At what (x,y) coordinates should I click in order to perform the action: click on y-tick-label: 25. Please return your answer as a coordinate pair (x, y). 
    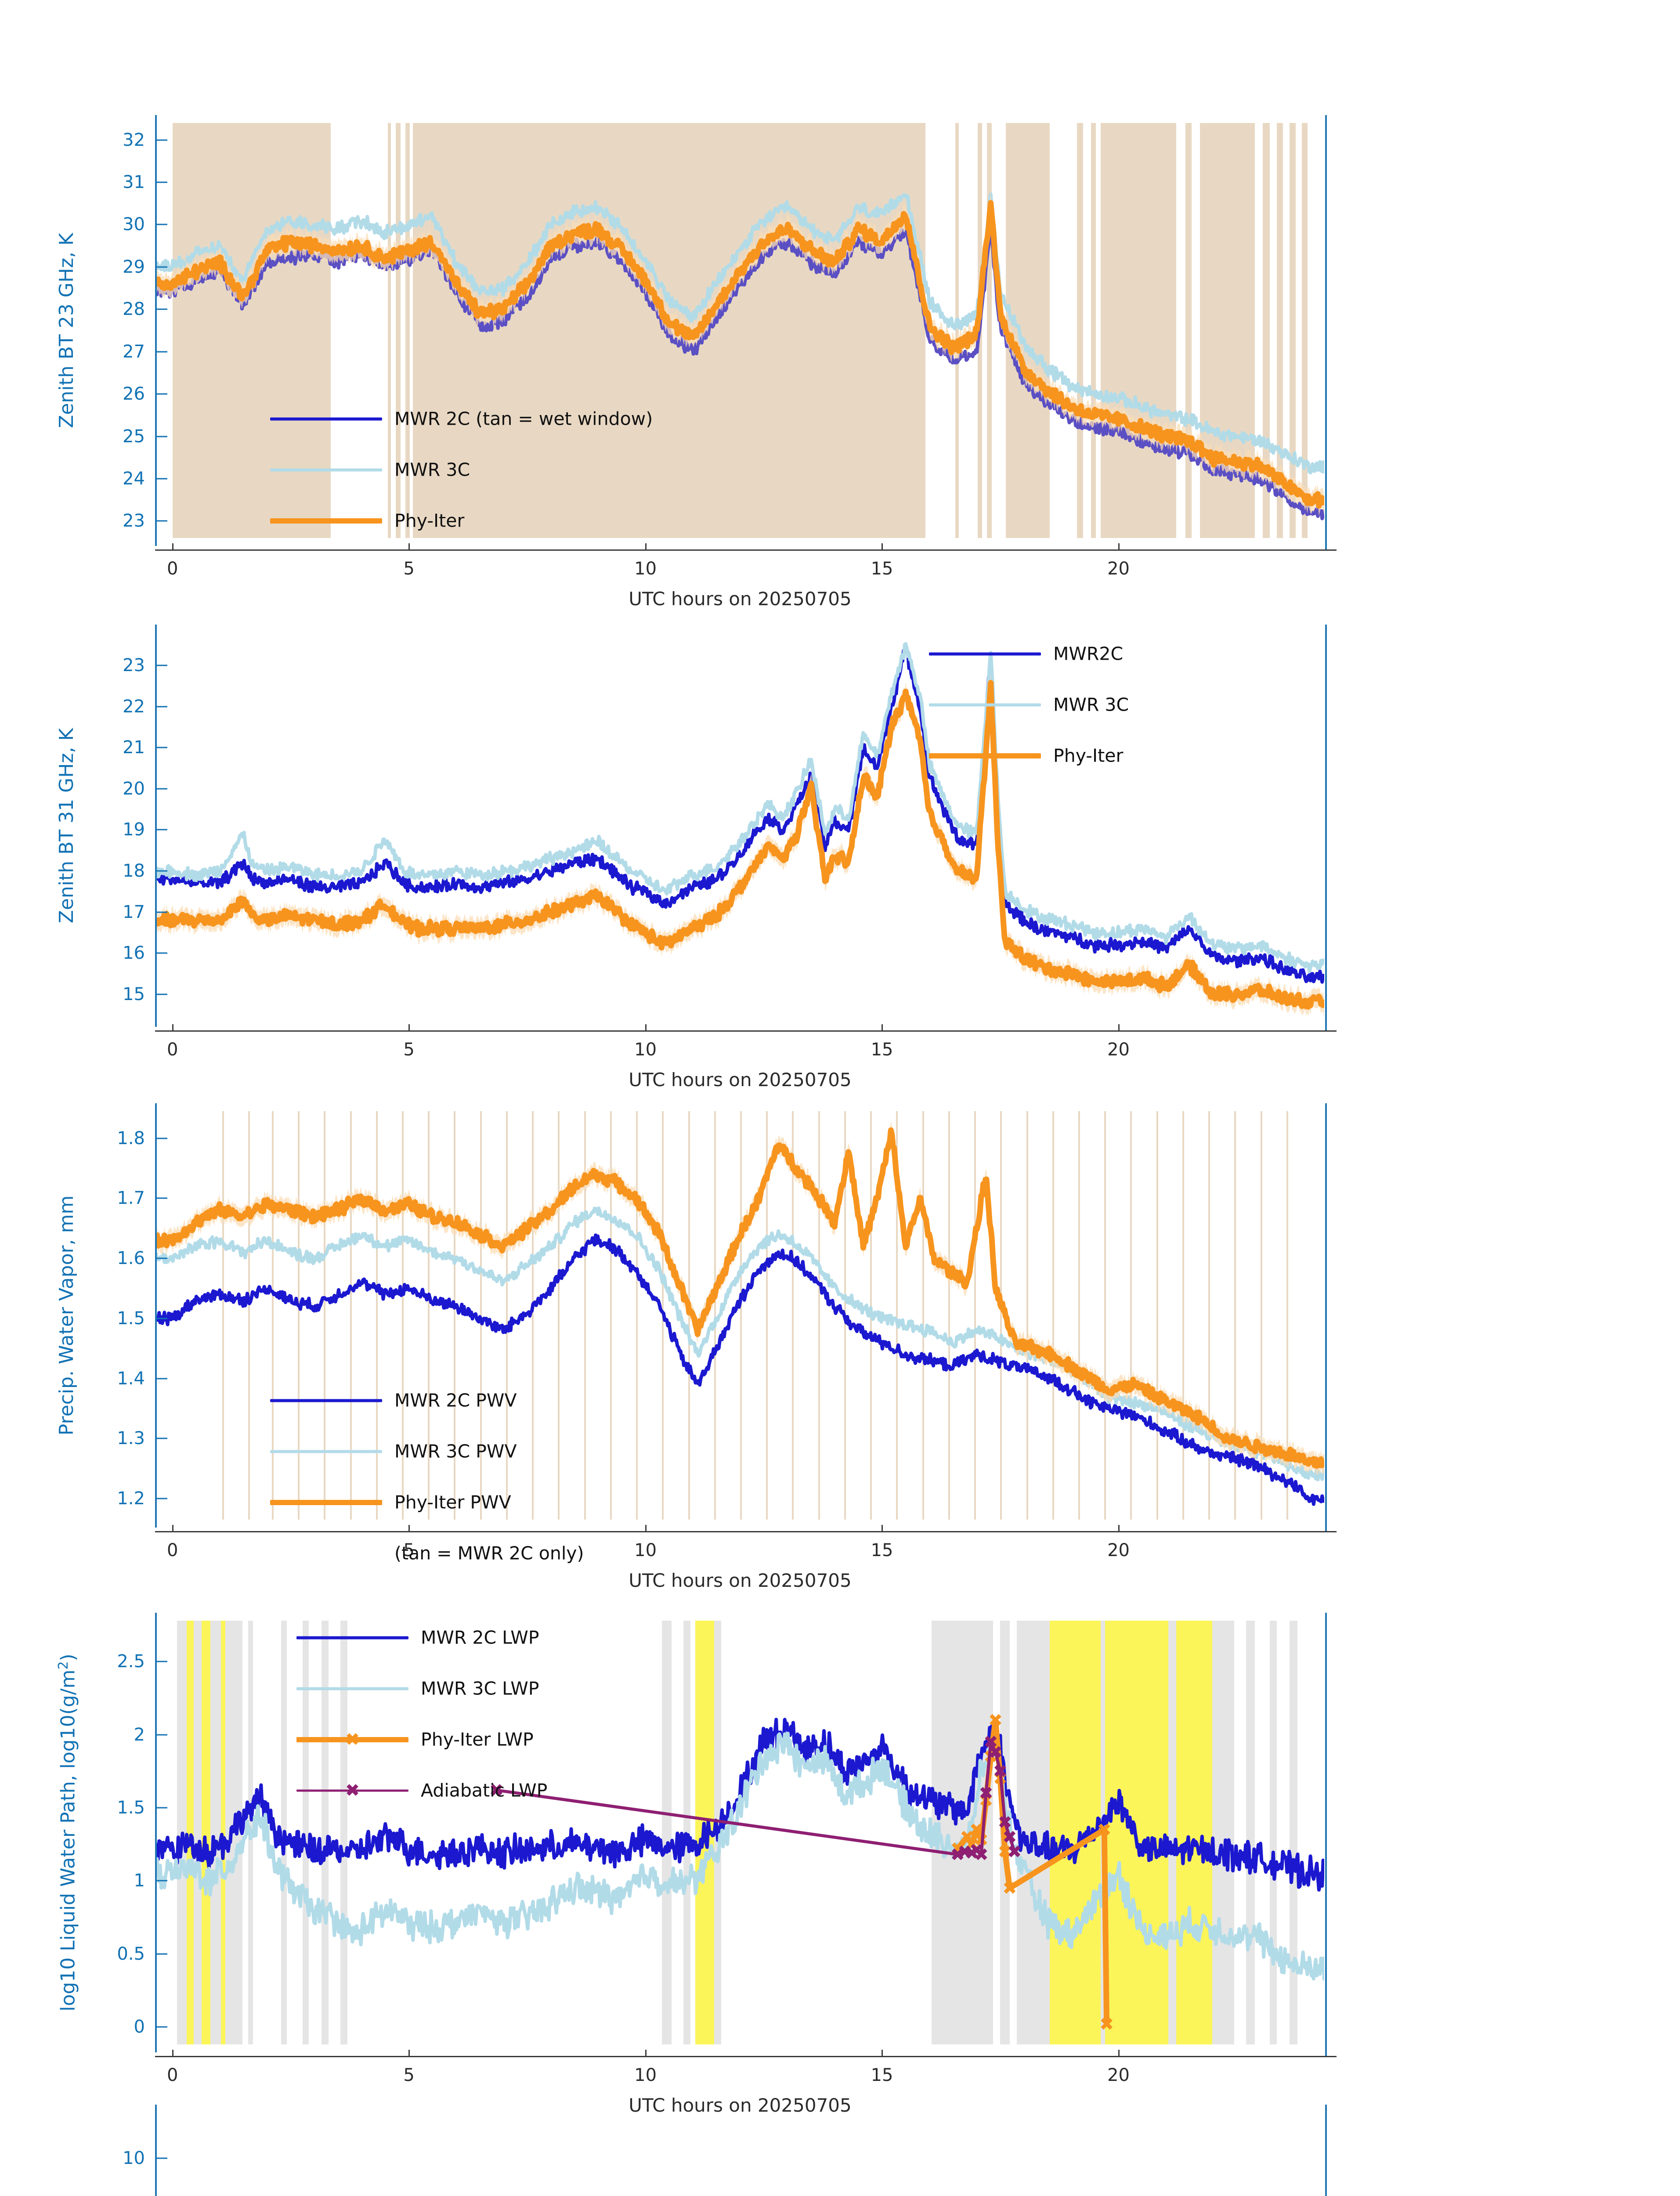
    Looking at the image, I should click on (134, 436).